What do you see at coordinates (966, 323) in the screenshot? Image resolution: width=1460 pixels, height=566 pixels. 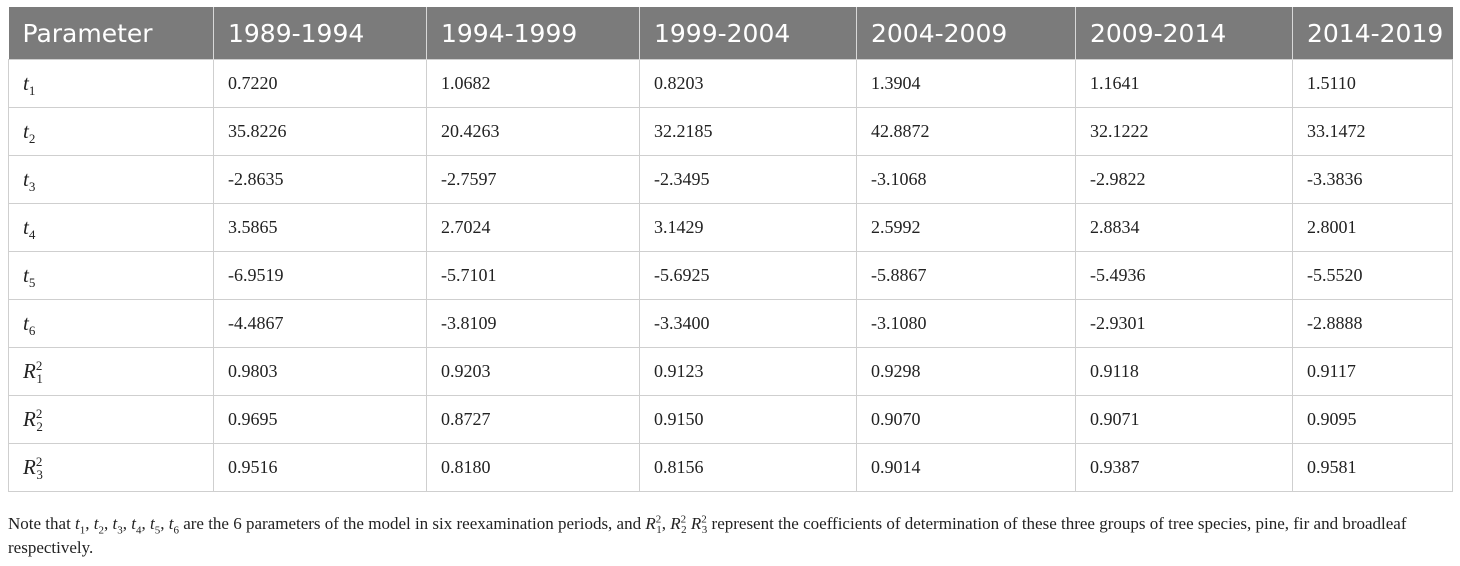 I see `value-cell: -3.1080` at bounding box center [966, 323].